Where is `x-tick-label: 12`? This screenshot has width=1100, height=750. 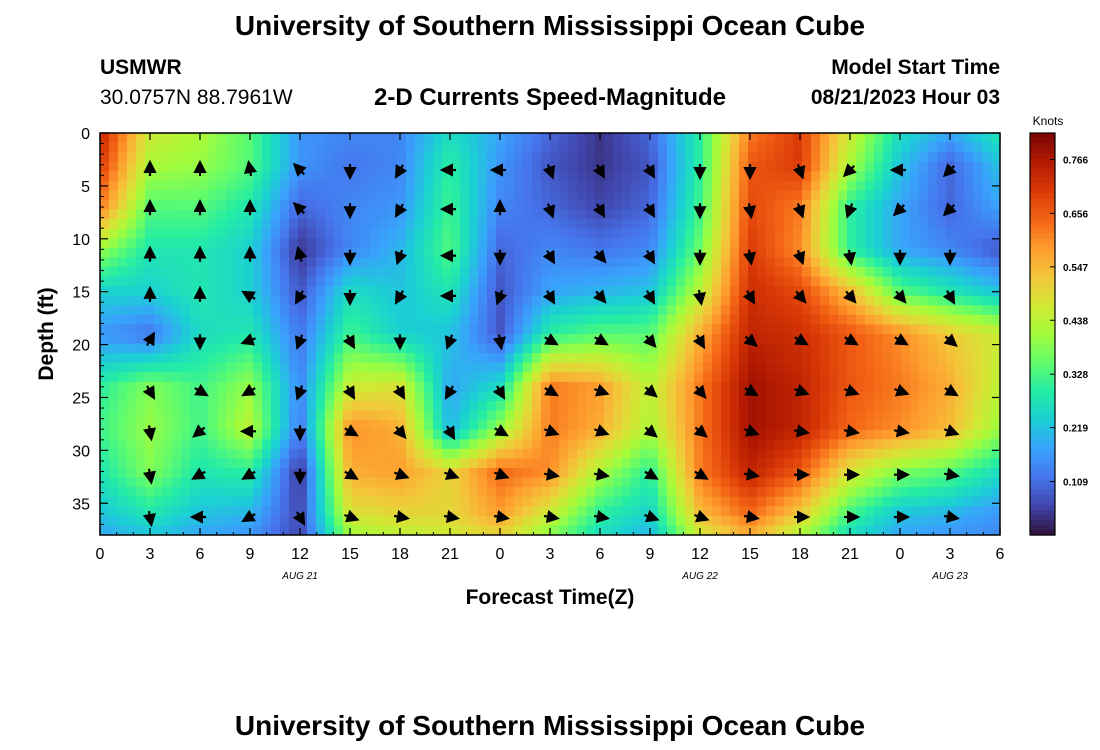
x-tick-label: 12 is located at coordinates (300, 554).